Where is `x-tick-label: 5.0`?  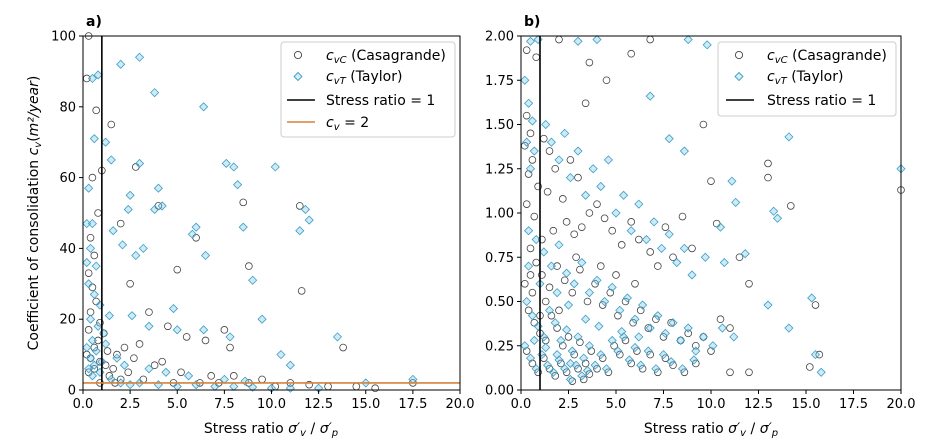
x-tick-label: 5.0 is located at coordinates (616, 404).